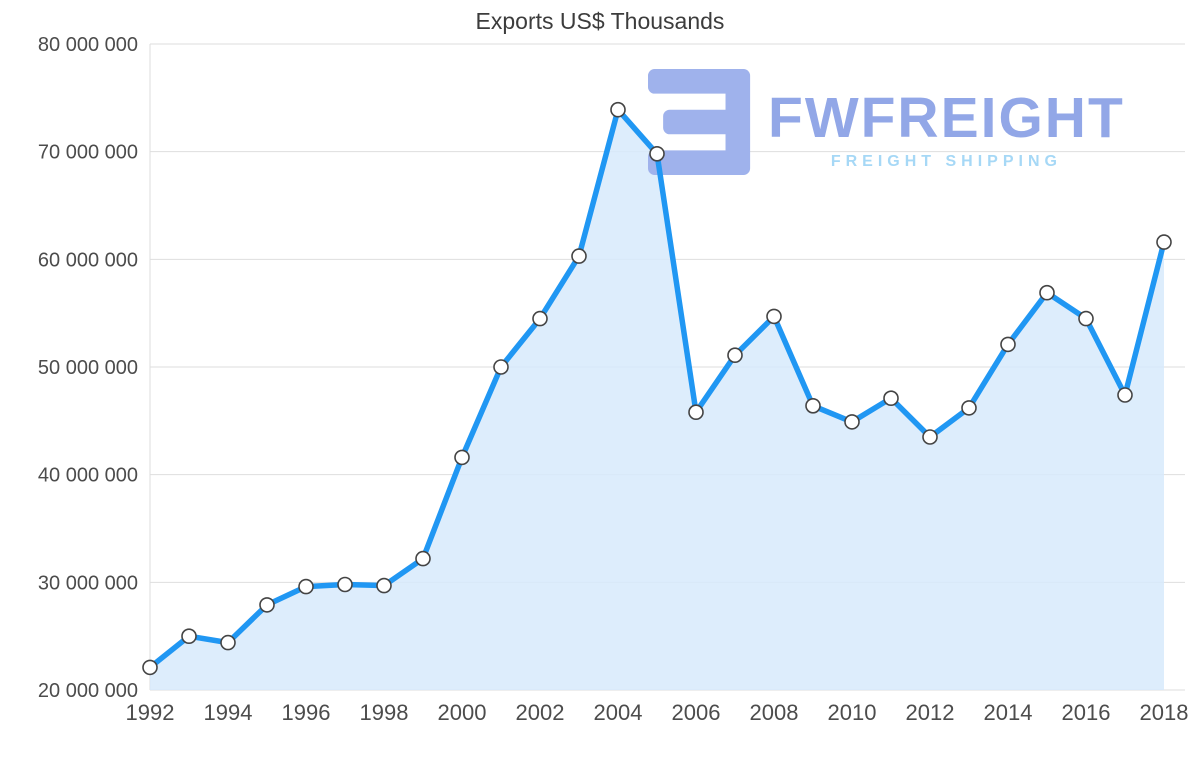 Image resolution: width=1200 pixels, height=763 pixels. Describe the element at coordinates (774, 712) in the screenshot. I see `svg-text: 2008` at that location.